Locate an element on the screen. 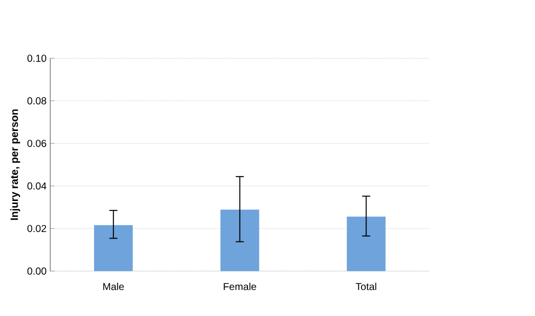 The width and height of the screenshot is (535, 316). y-tick-label: 0.04 is located at coordinates (36, 186).